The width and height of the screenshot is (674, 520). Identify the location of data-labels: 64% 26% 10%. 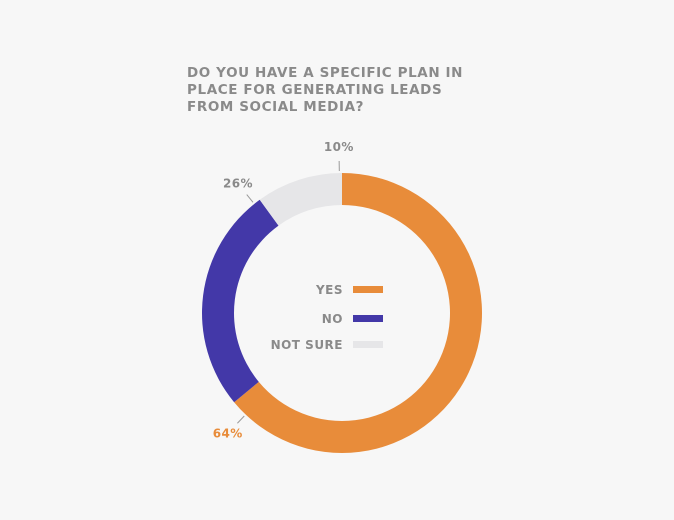
(283, 290).